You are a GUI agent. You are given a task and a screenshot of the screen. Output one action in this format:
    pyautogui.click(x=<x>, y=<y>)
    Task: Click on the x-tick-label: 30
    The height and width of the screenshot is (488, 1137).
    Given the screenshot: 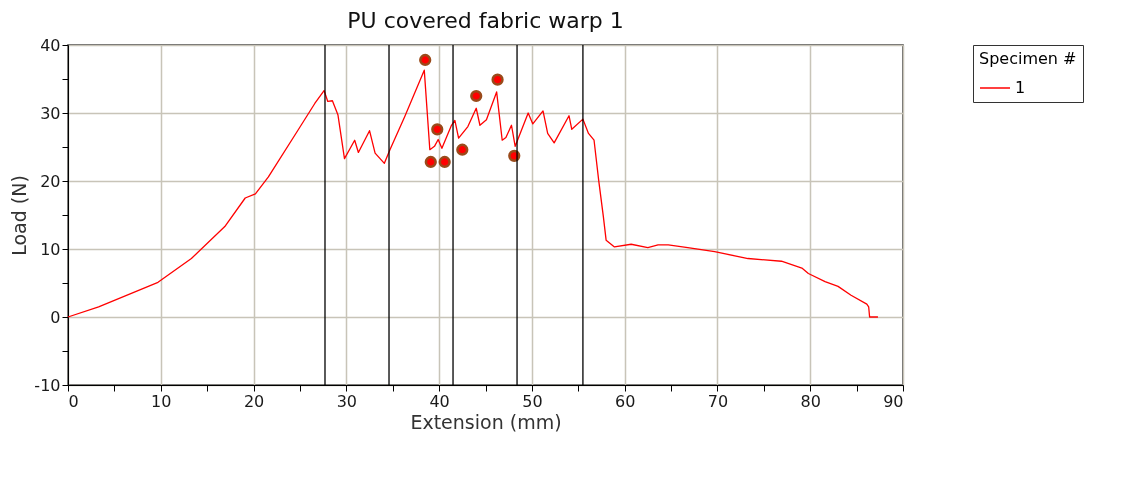 What is the action you would take?
    pyautogui.click(x=347, y=401)
    